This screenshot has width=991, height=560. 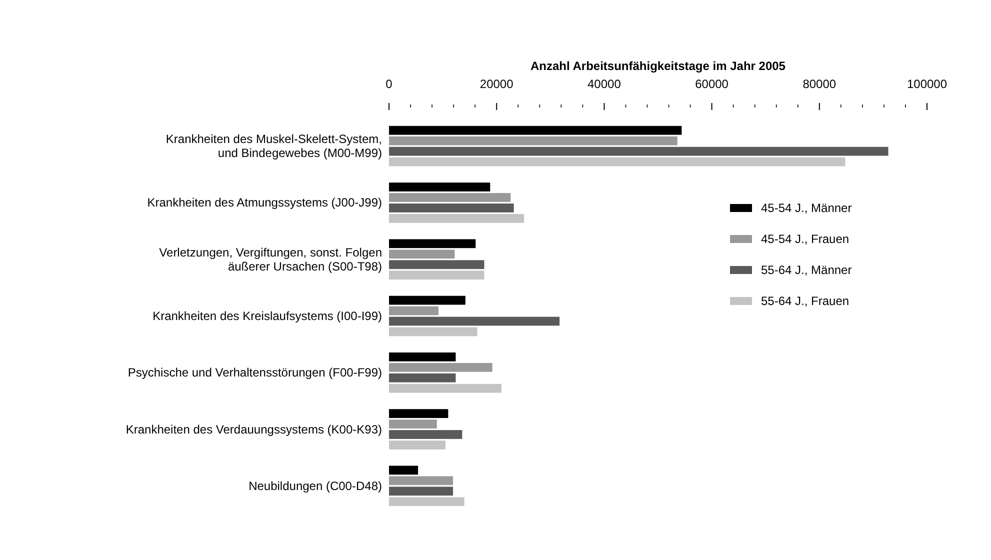 What do you see at coordinates (270, 259) in the screenshot?
I see `y-tick-label: Verletzungen, Vergiftungen, sonst. Folgen äußerer Ursachen (S00-T98)` at bounding box center [270, 259].